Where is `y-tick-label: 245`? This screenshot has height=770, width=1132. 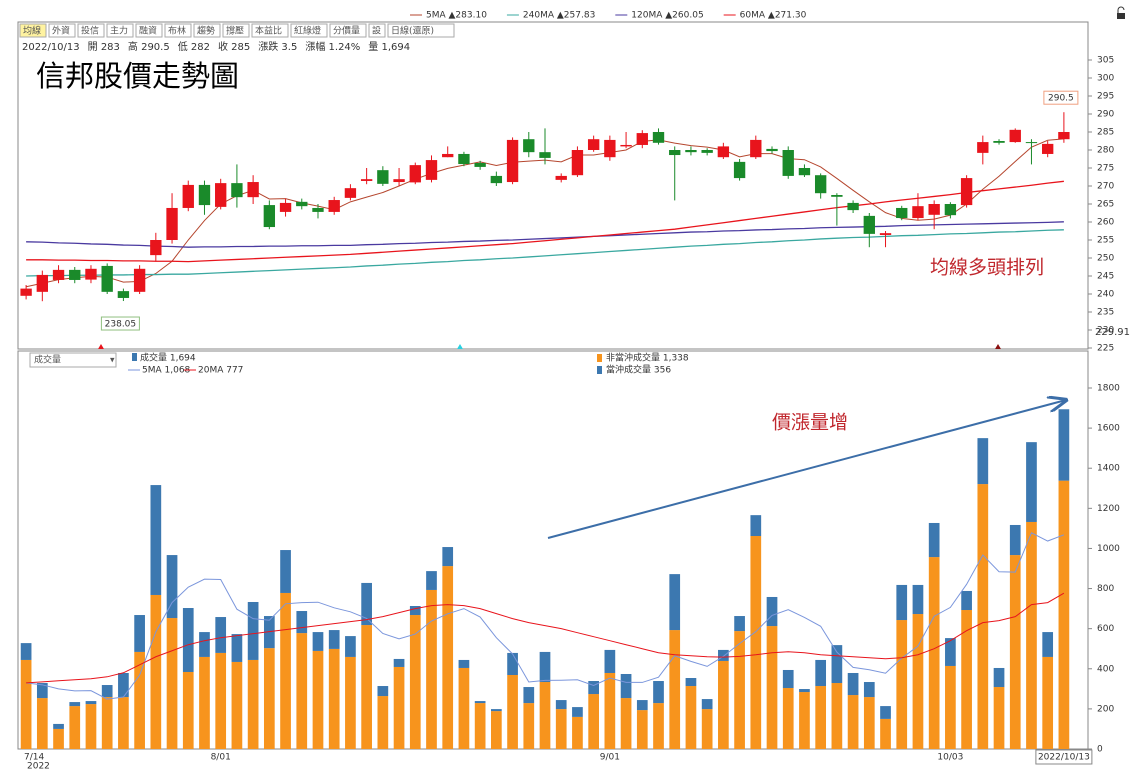
y-tick-label: 245 is located at coordinates (1105, 277).